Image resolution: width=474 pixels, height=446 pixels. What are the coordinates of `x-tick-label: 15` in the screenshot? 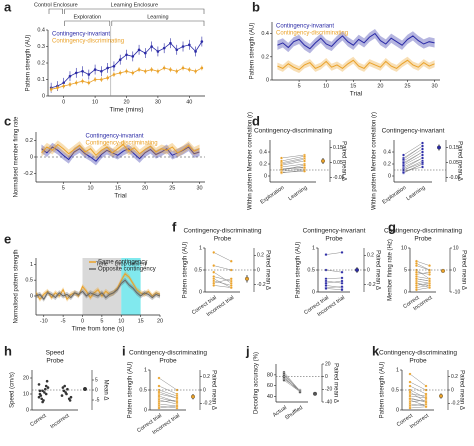 It's located at (353, 86).